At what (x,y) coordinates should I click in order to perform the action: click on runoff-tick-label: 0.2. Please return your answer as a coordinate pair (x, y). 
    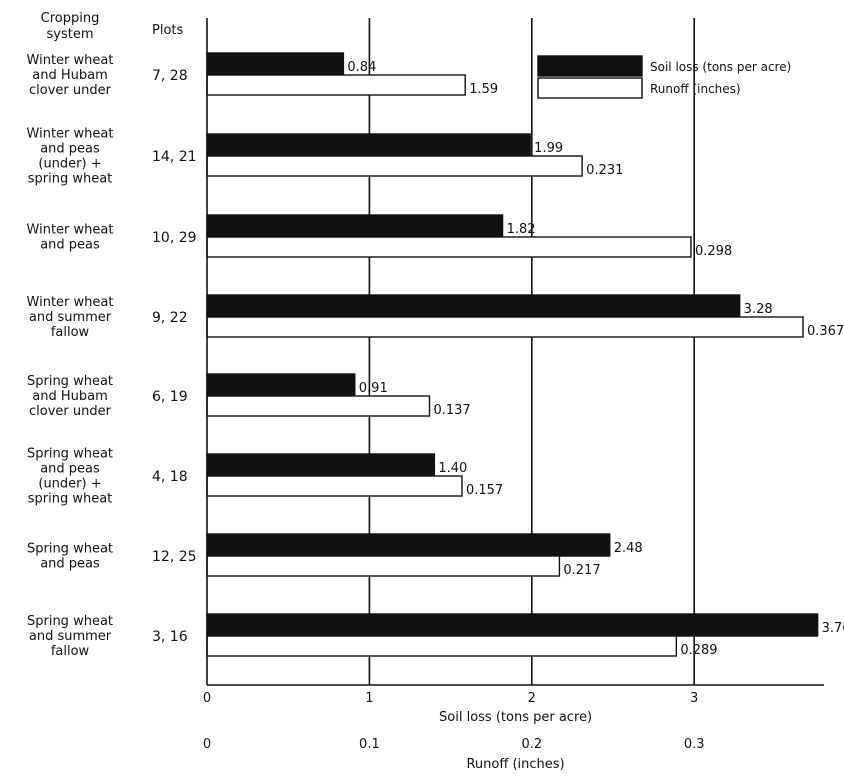
    Looking at the image, I should click on (531, 744).